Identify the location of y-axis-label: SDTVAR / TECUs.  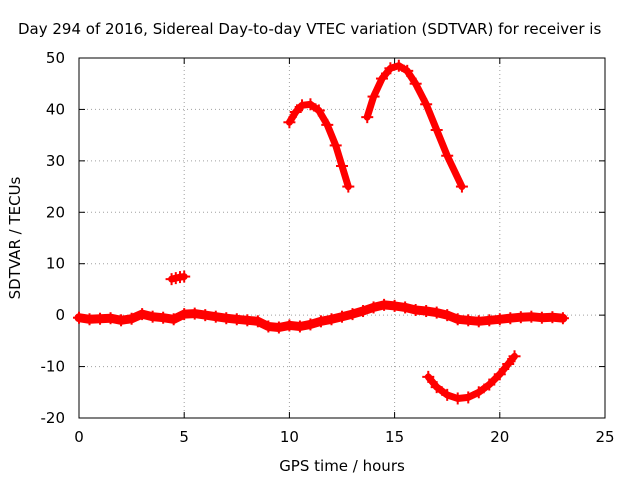
(15, 237).